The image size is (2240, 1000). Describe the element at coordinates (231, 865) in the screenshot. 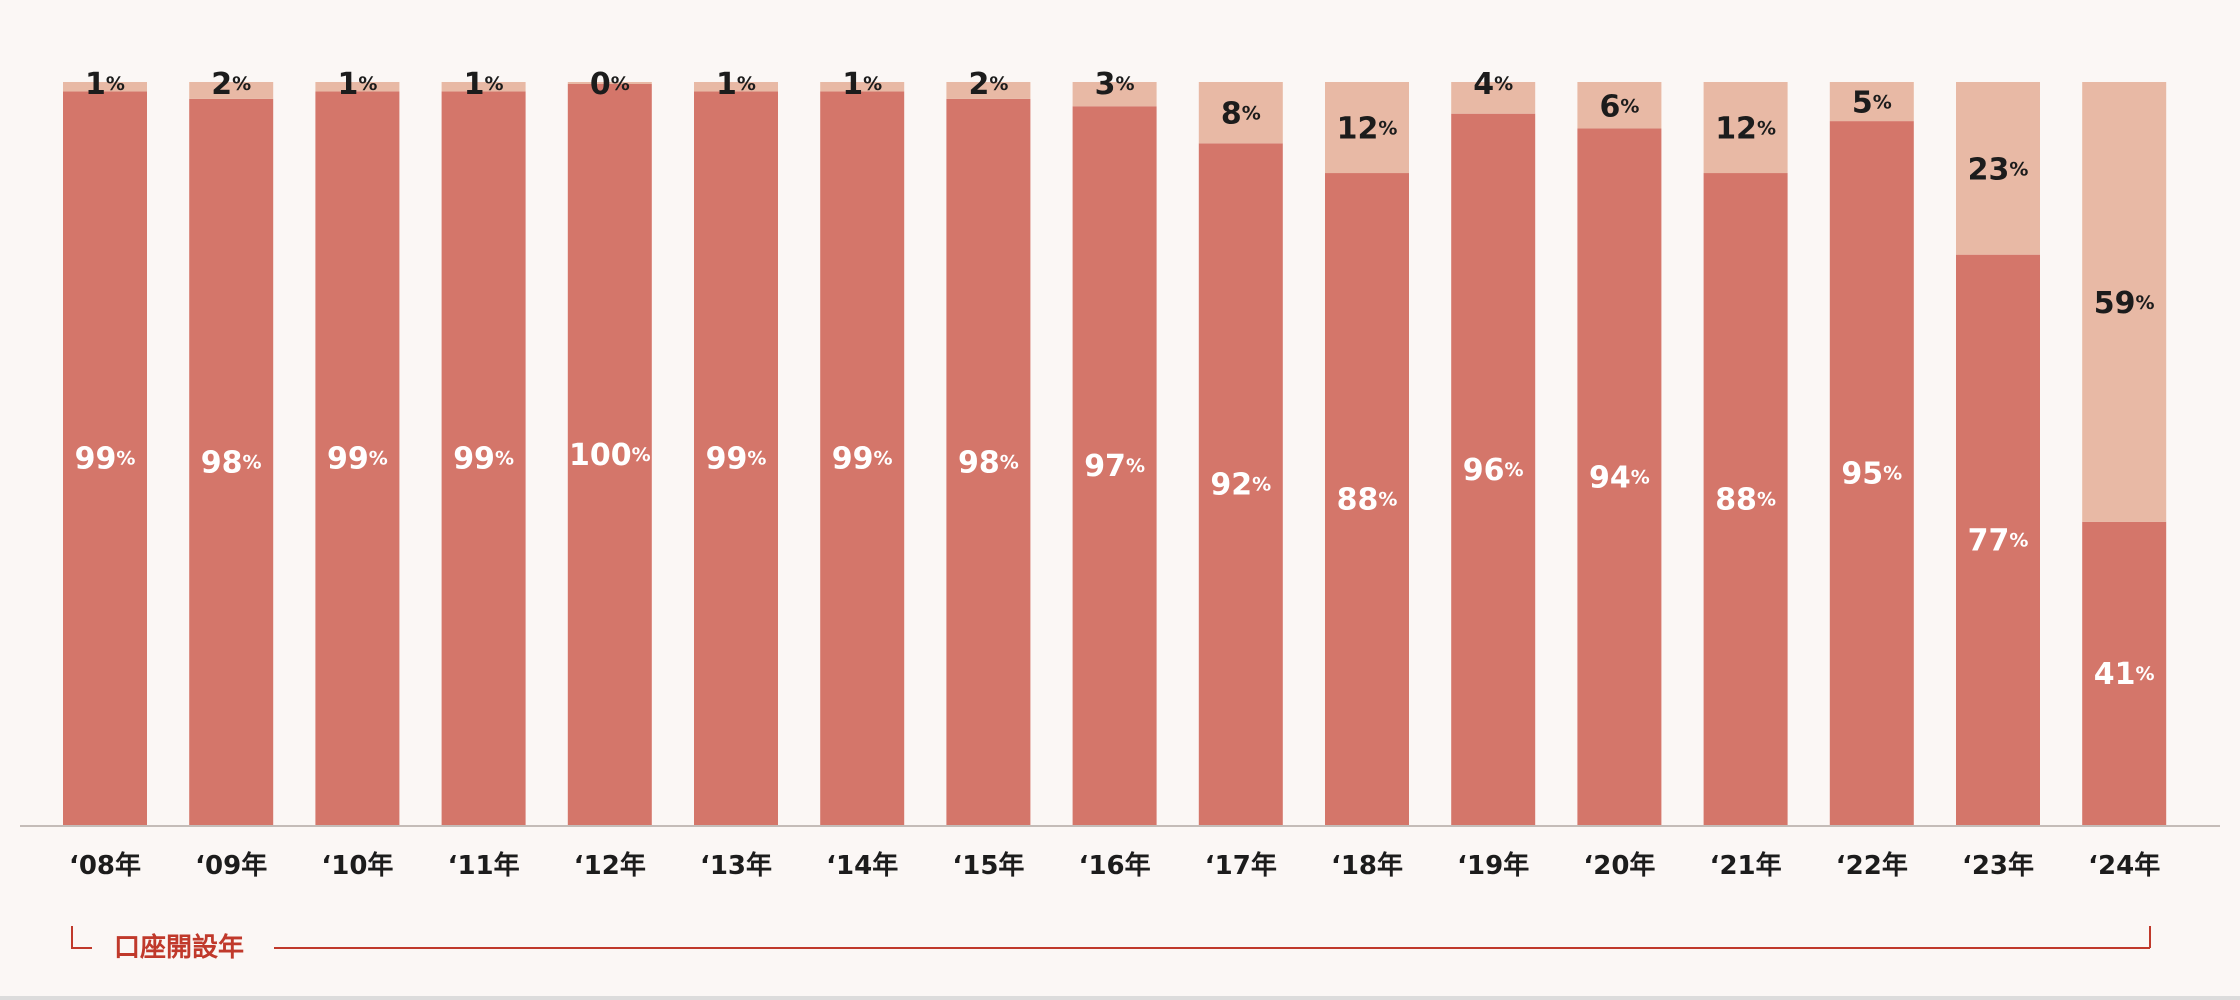

I see `x-tick-label: ‘09年` at that location.